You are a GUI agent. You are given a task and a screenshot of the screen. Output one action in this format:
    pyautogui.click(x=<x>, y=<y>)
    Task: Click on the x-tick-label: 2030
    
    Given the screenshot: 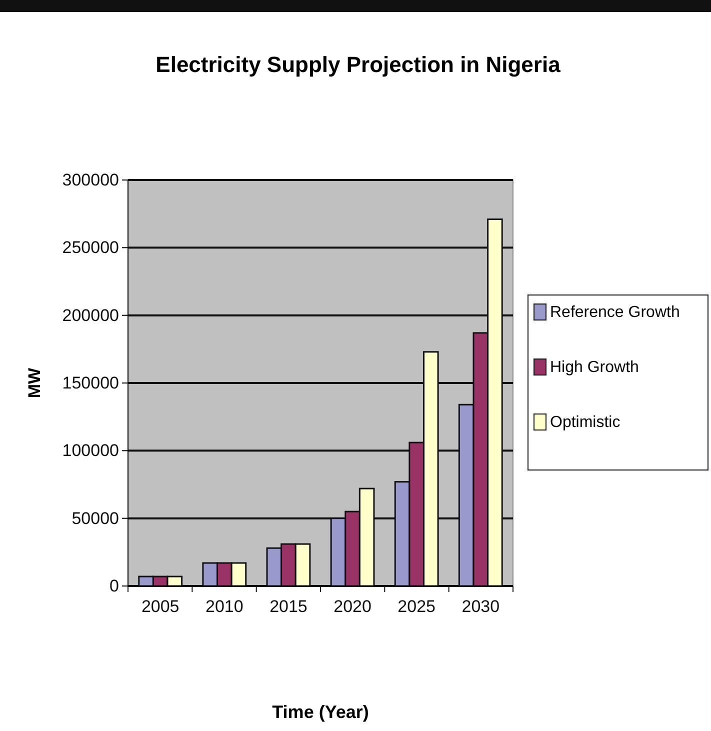 What is the action you would take?
    pyautogui.click(x=481, y=606)
    